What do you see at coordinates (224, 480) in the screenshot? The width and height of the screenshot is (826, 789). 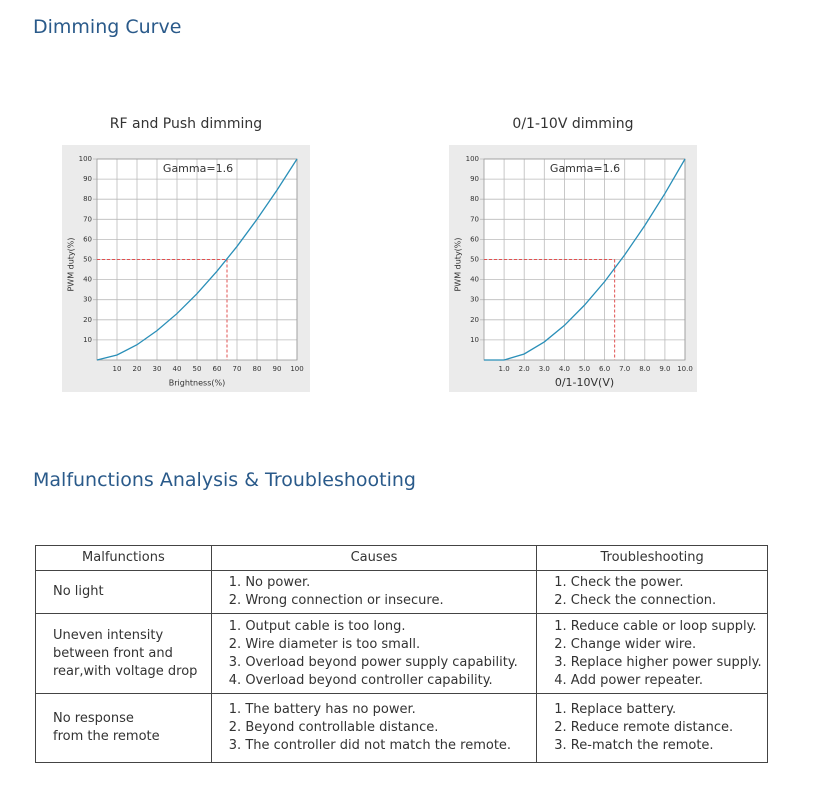 I see `section-title: Malfunctions Analysis & Troubleshooting` at bounding box center [224, 480].